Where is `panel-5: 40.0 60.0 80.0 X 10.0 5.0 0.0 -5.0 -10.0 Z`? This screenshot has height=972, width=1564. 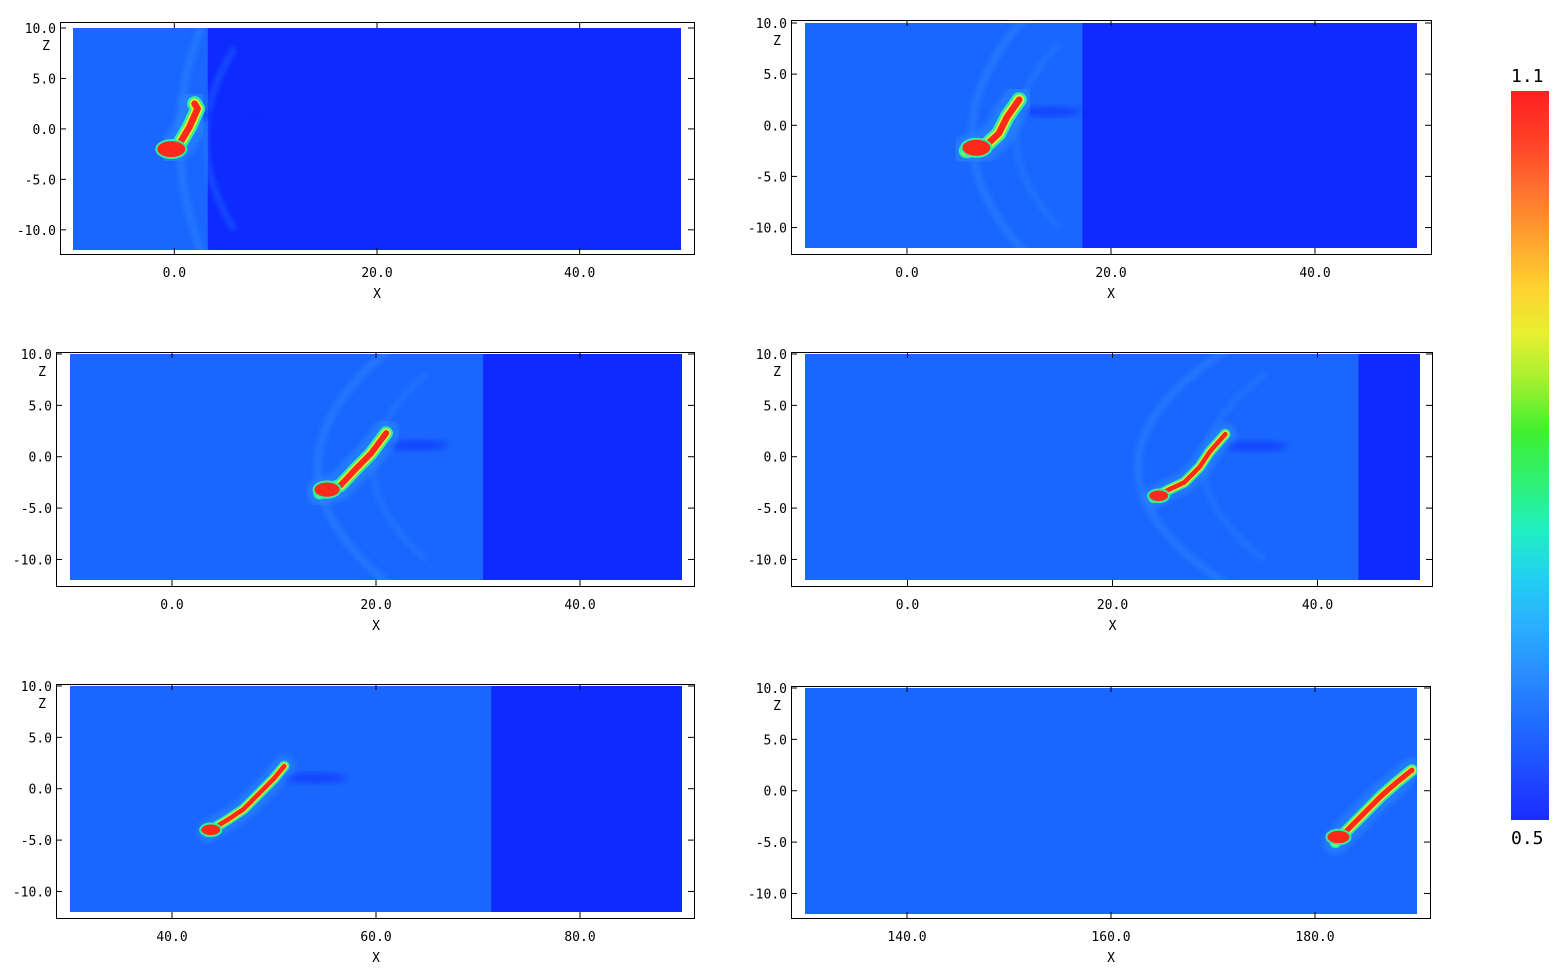
panel-5: 40.0 60.0 80.0 X 10.0 5.0 0.0 -5.0 -10.0 Z is located at coordinates (354, 823).